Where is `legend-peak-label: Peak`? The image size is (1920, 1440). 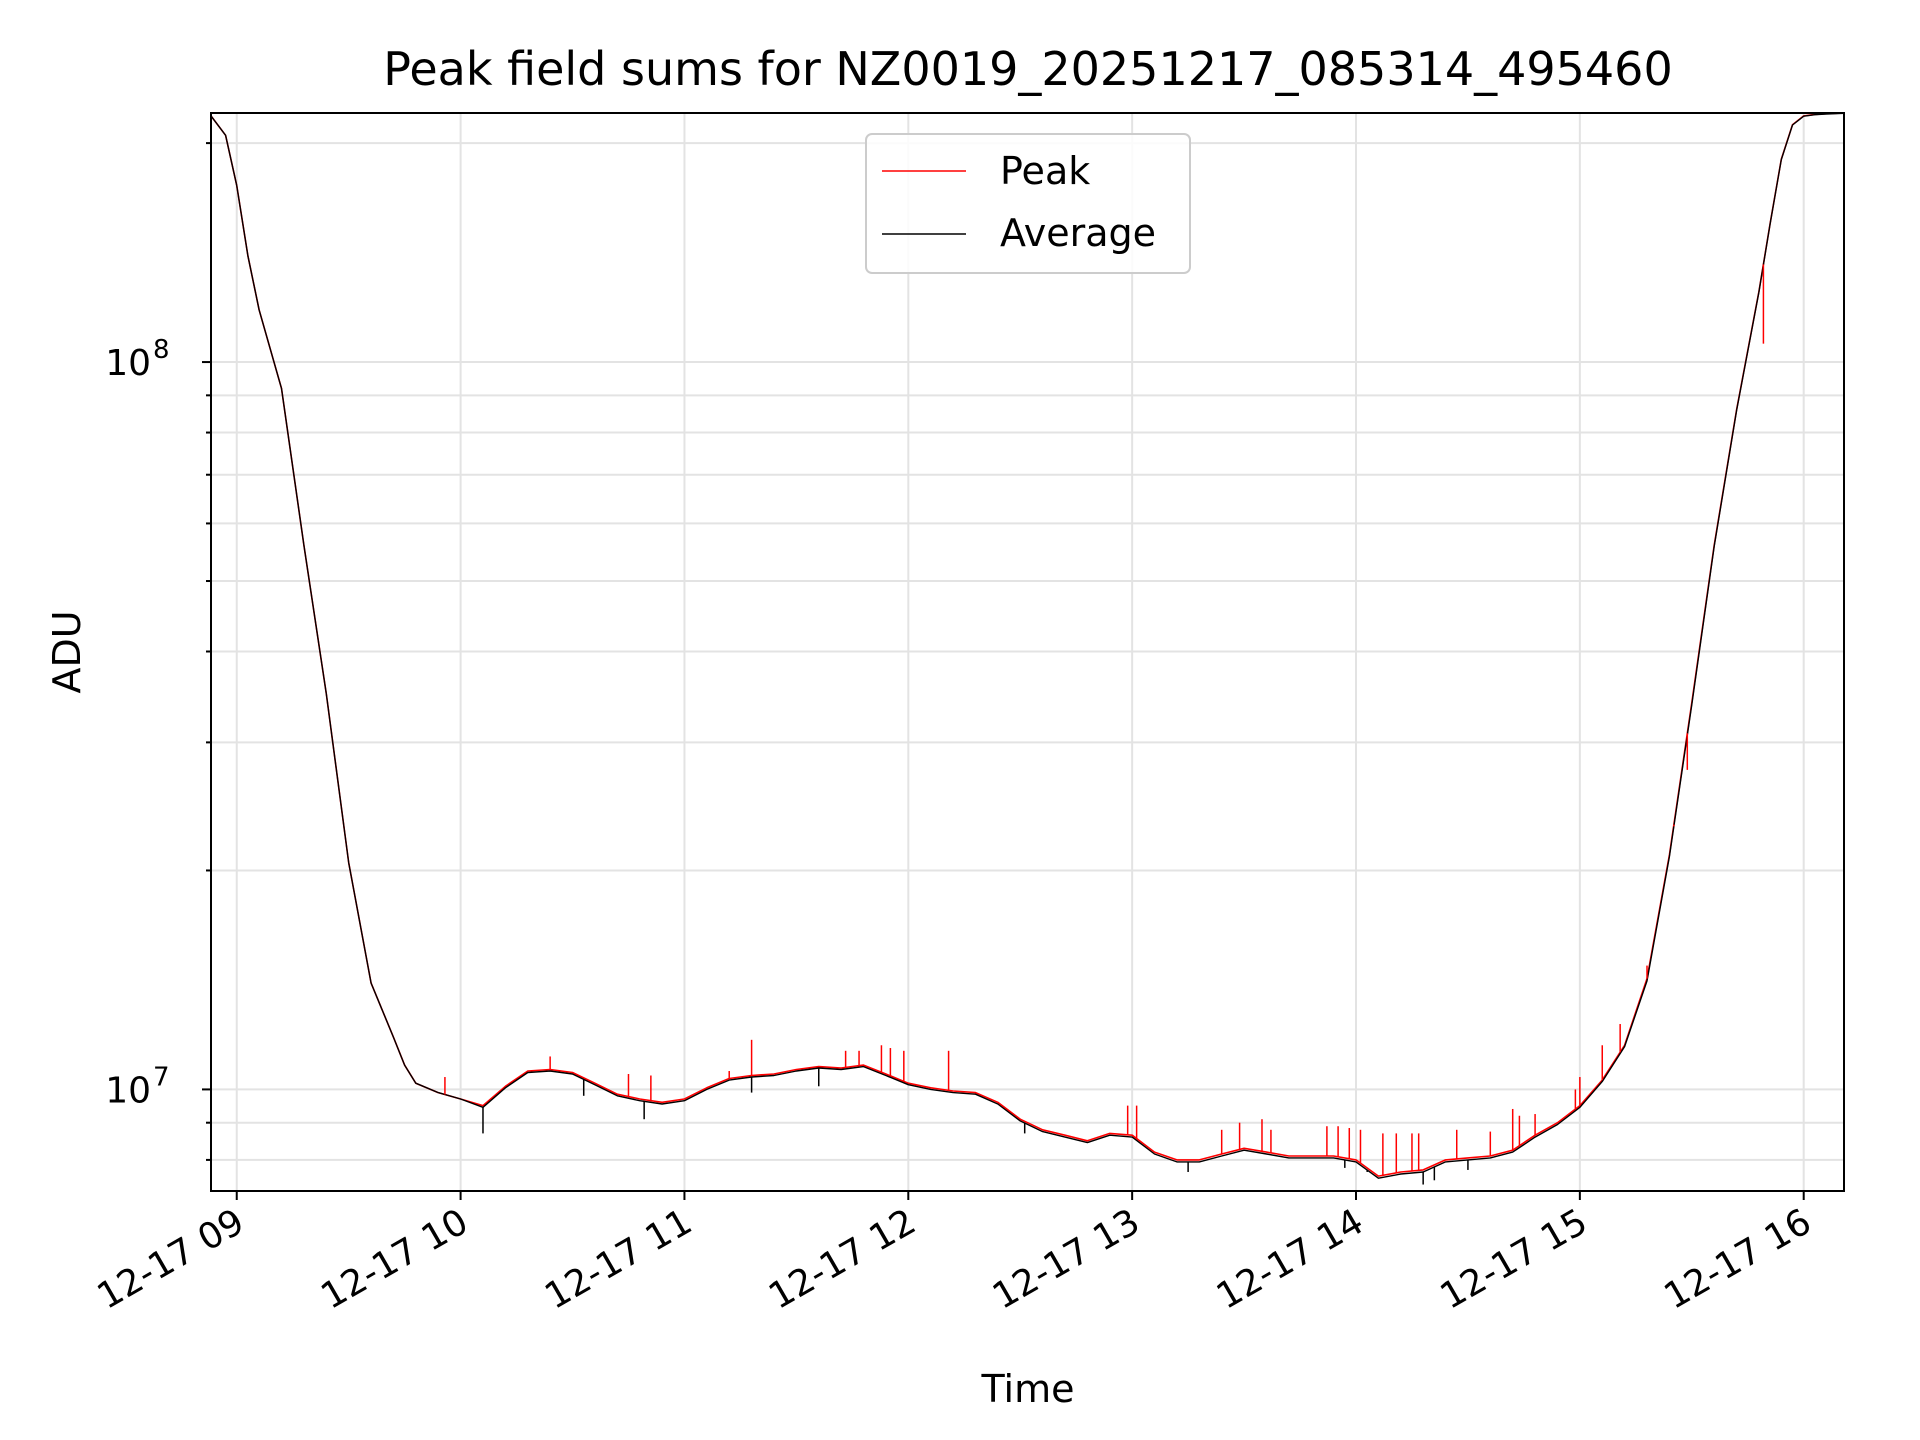 legend-peak-label: Peak is located at coordinates (1045, 171).